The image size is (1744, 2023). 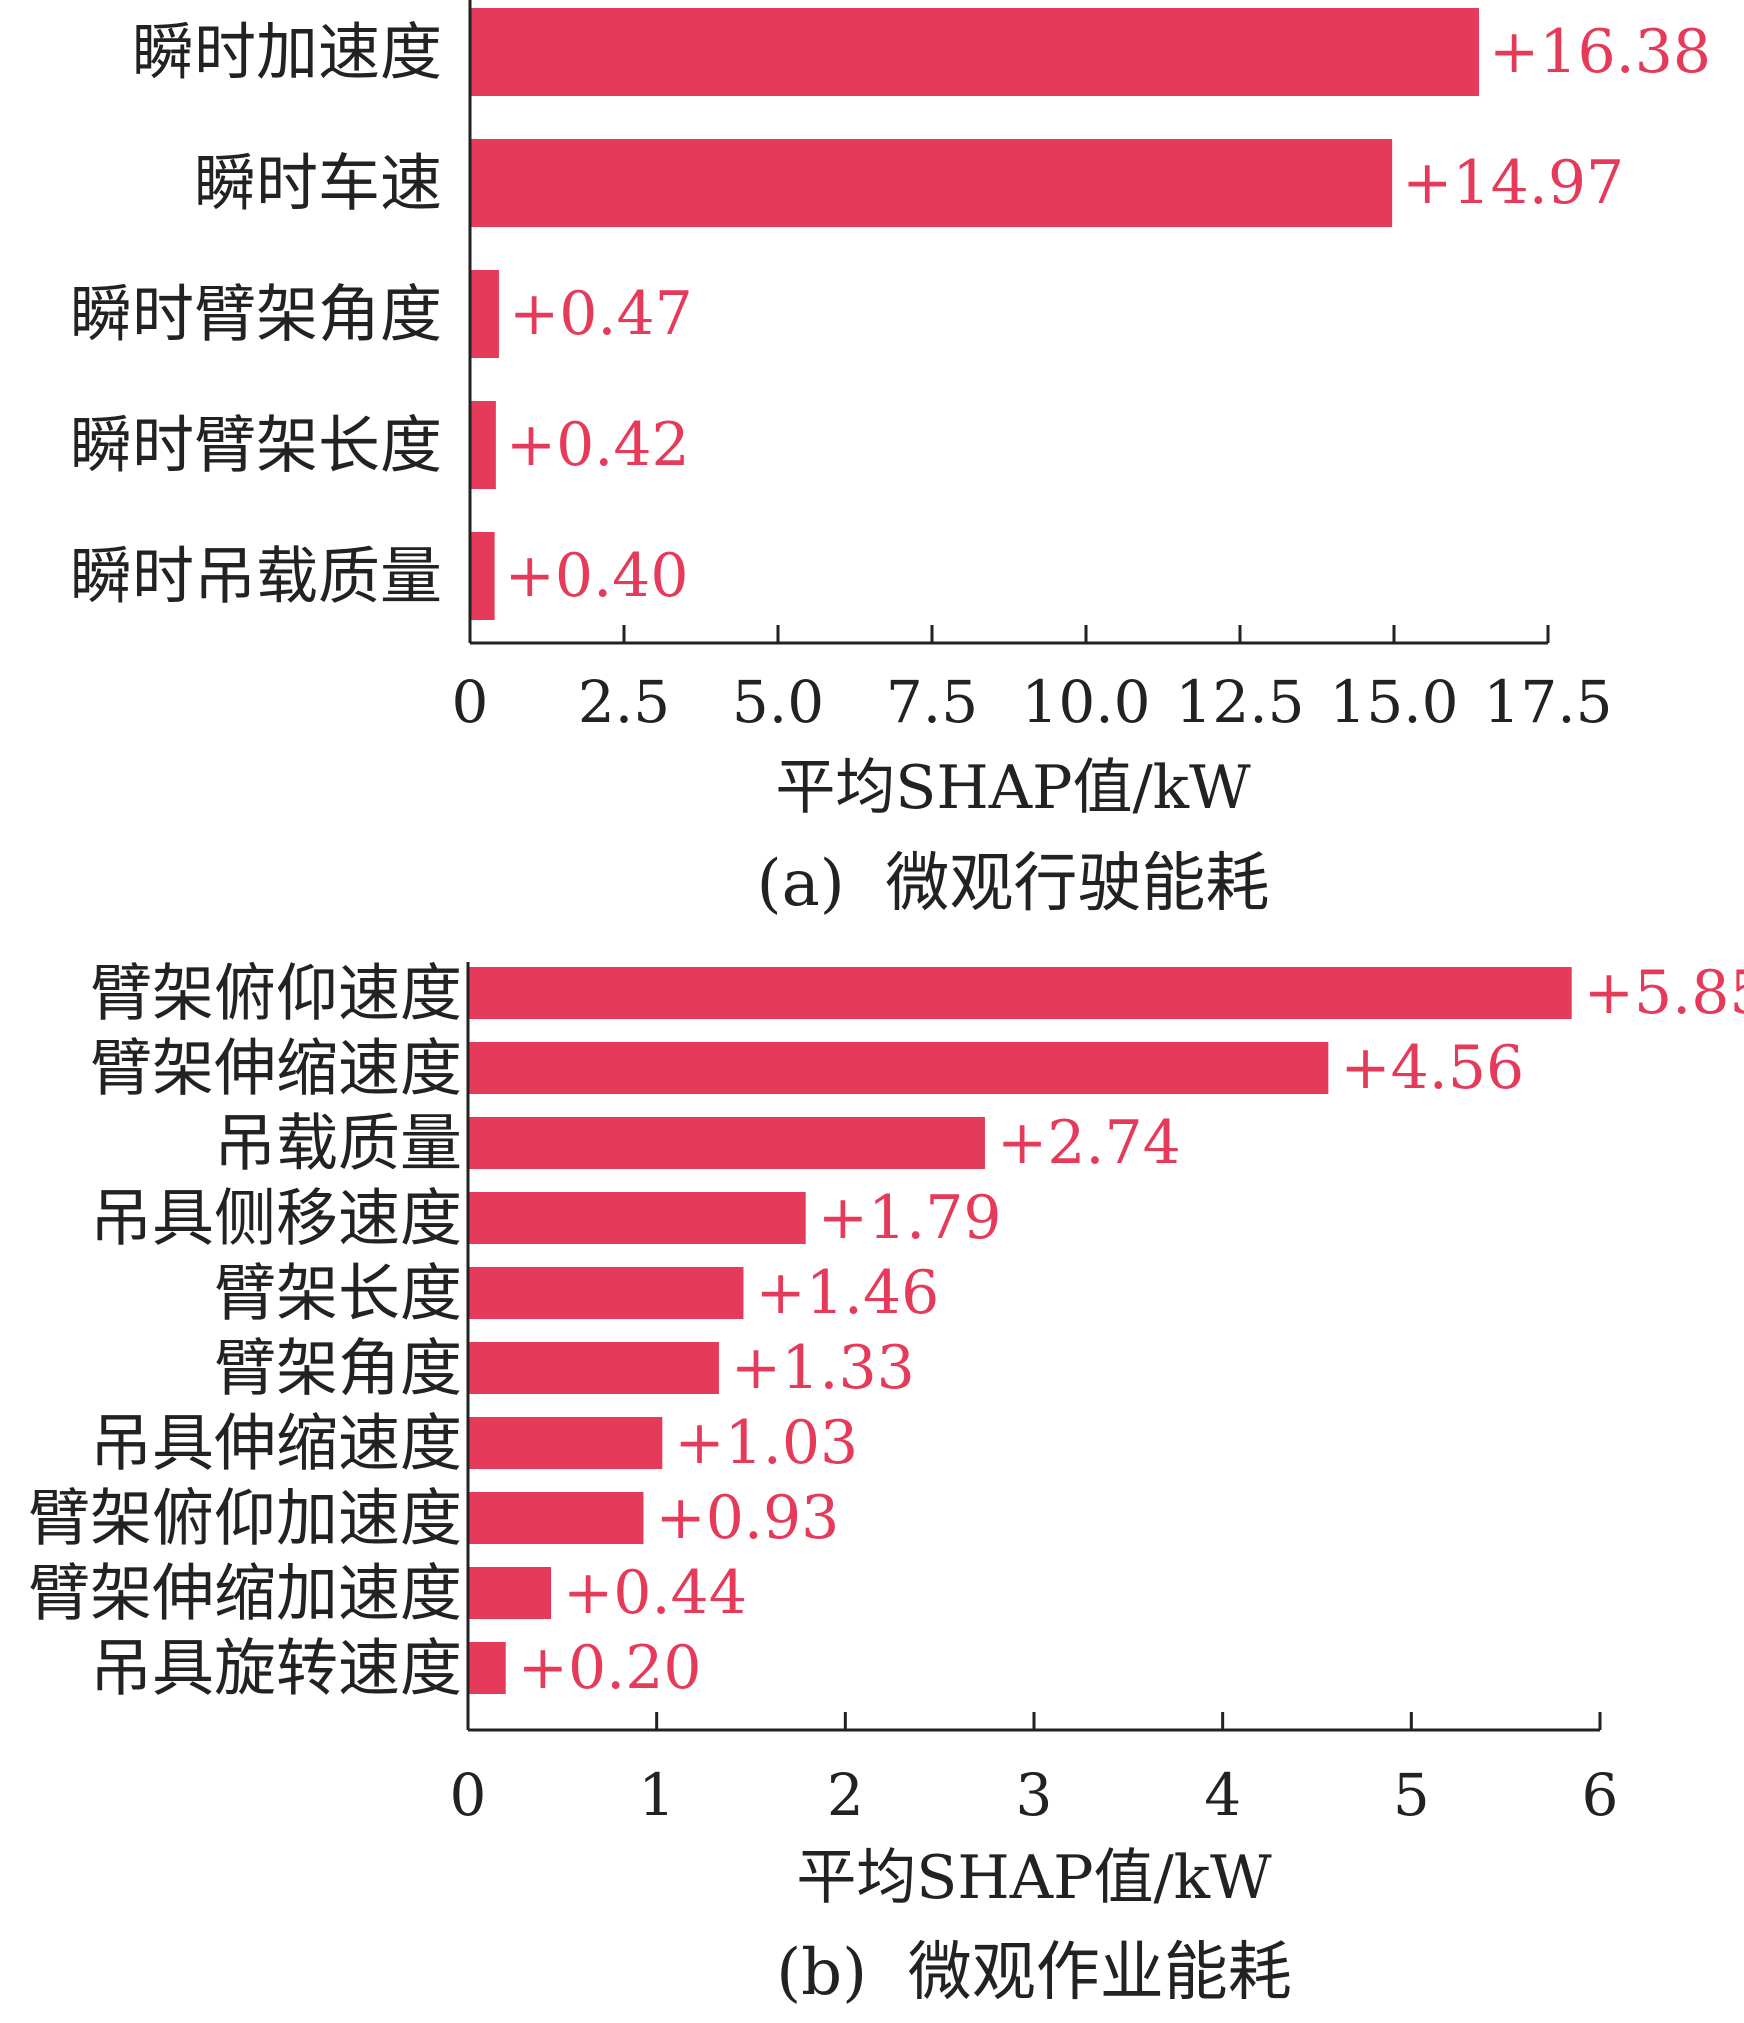 I want to click on panel-b-caption: (b) 微观作业能耗, so click(x=1034, y=1973).